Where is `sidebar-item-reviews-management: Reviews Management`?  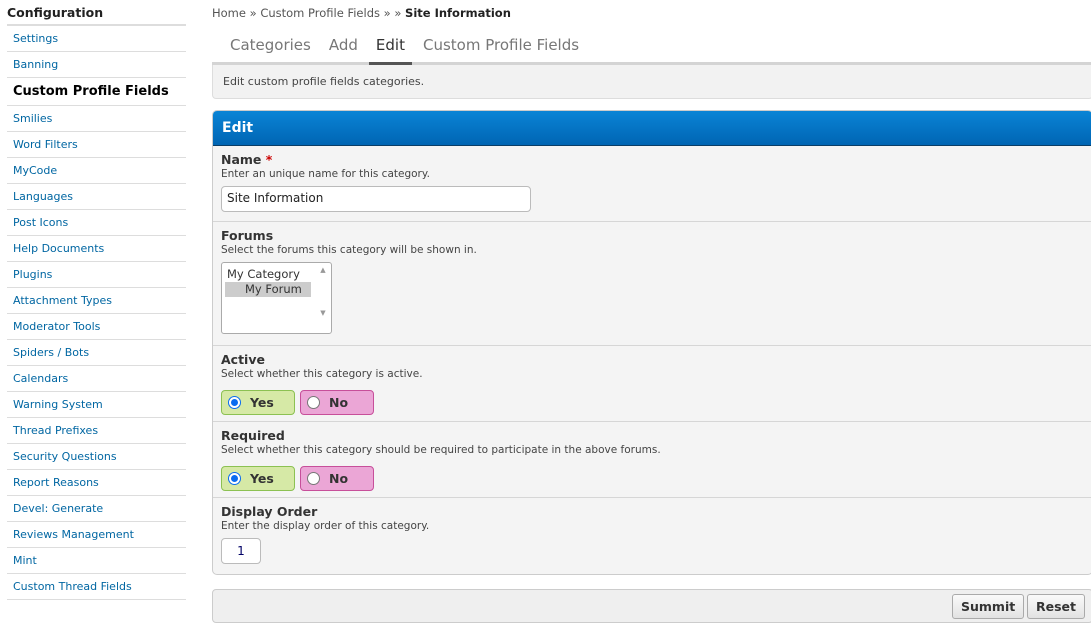 sidebar-item-reviews-management: Reviews Management is located at coordinates (96, 535).